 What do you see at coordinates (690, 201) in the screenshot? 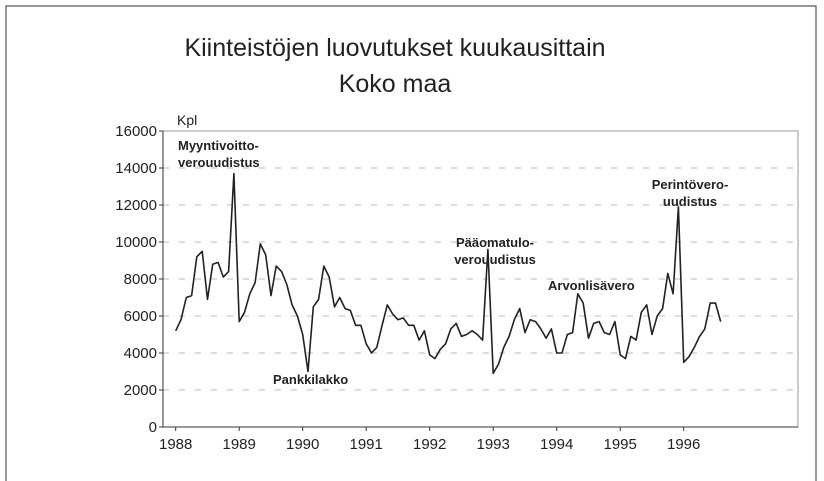
I see `annotation: uudistus` at bounding box center [690, 201].